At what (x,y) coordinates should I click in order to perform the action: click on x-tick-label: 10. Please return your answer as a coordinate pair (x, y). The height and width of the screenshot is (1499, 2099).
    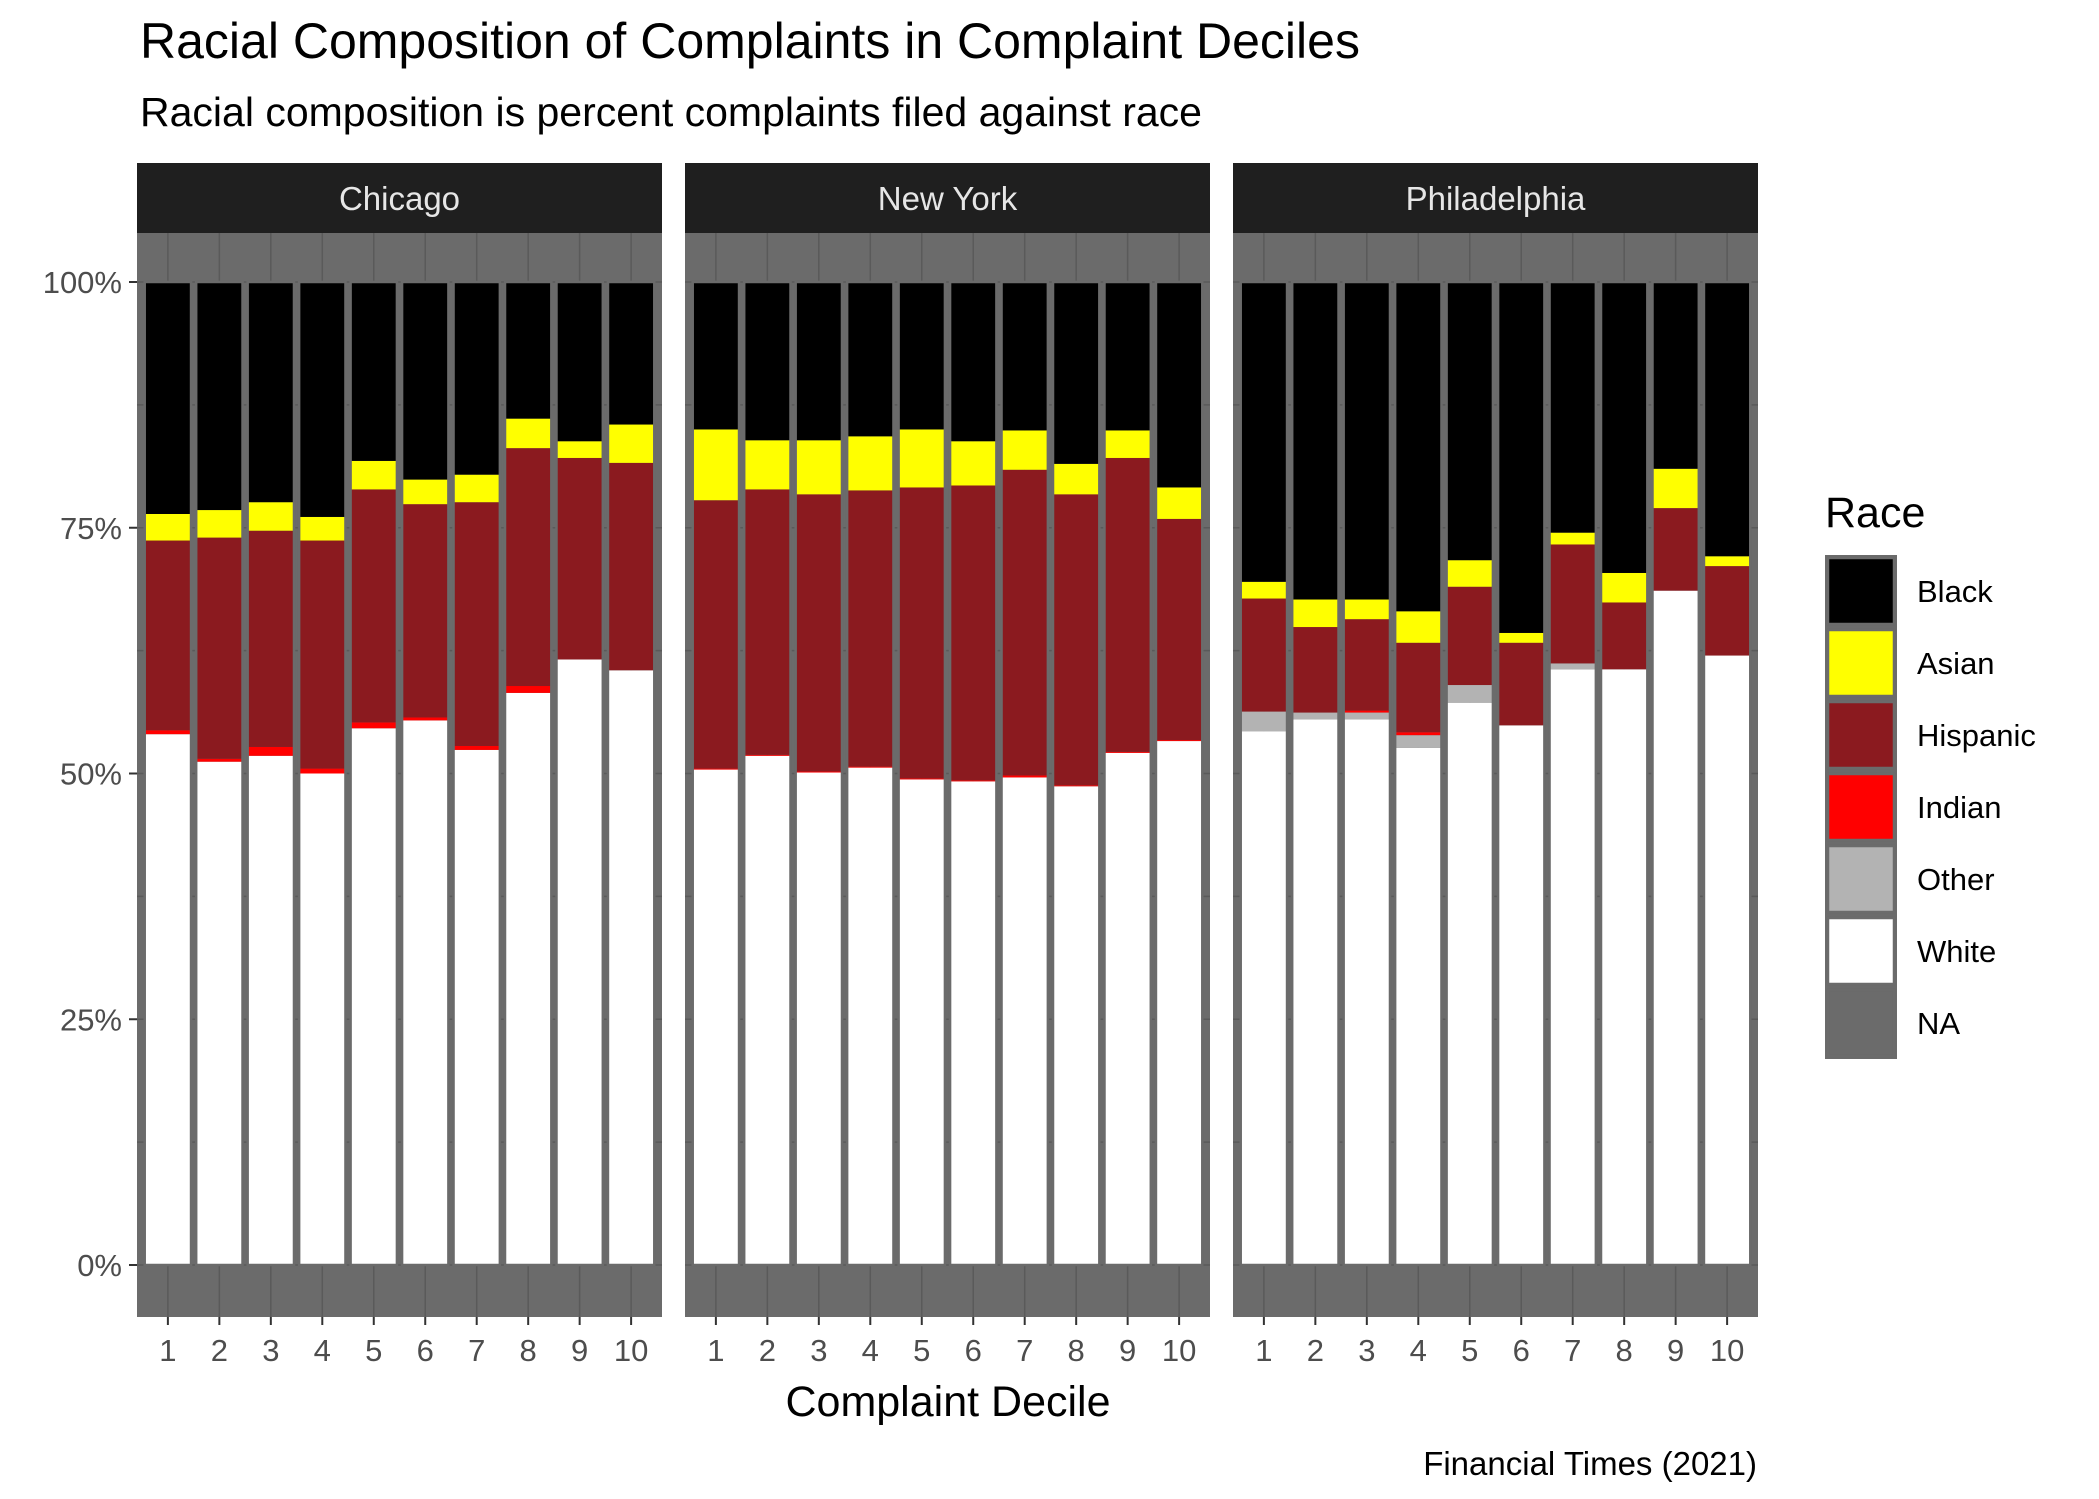
    Looking at the image, I should click on (1727, 1350).